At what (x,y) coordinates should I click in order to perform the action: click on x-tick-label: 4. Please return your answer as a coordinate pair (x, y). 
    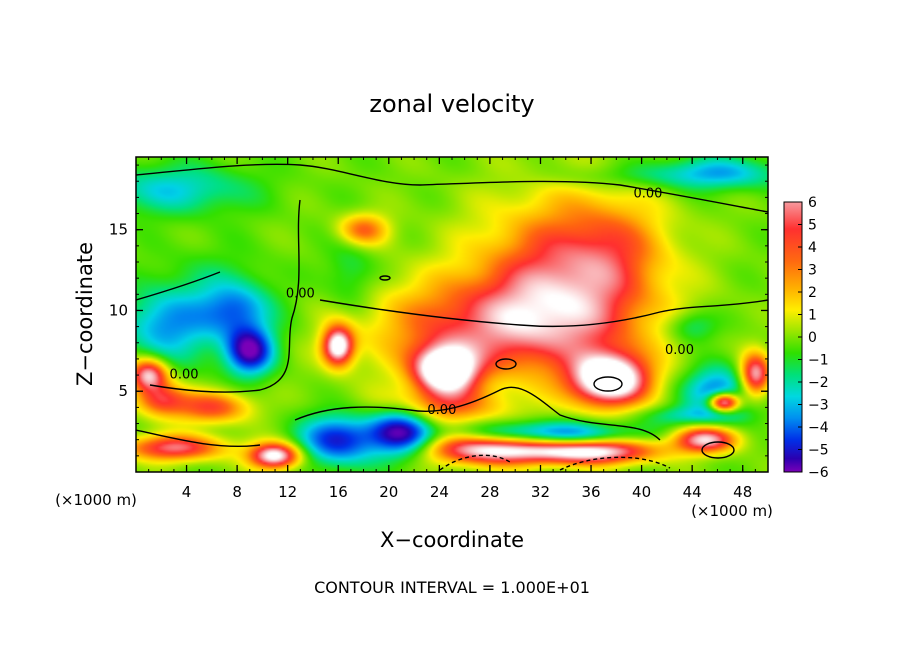
    Looking at the image, I should click on (187, 492).